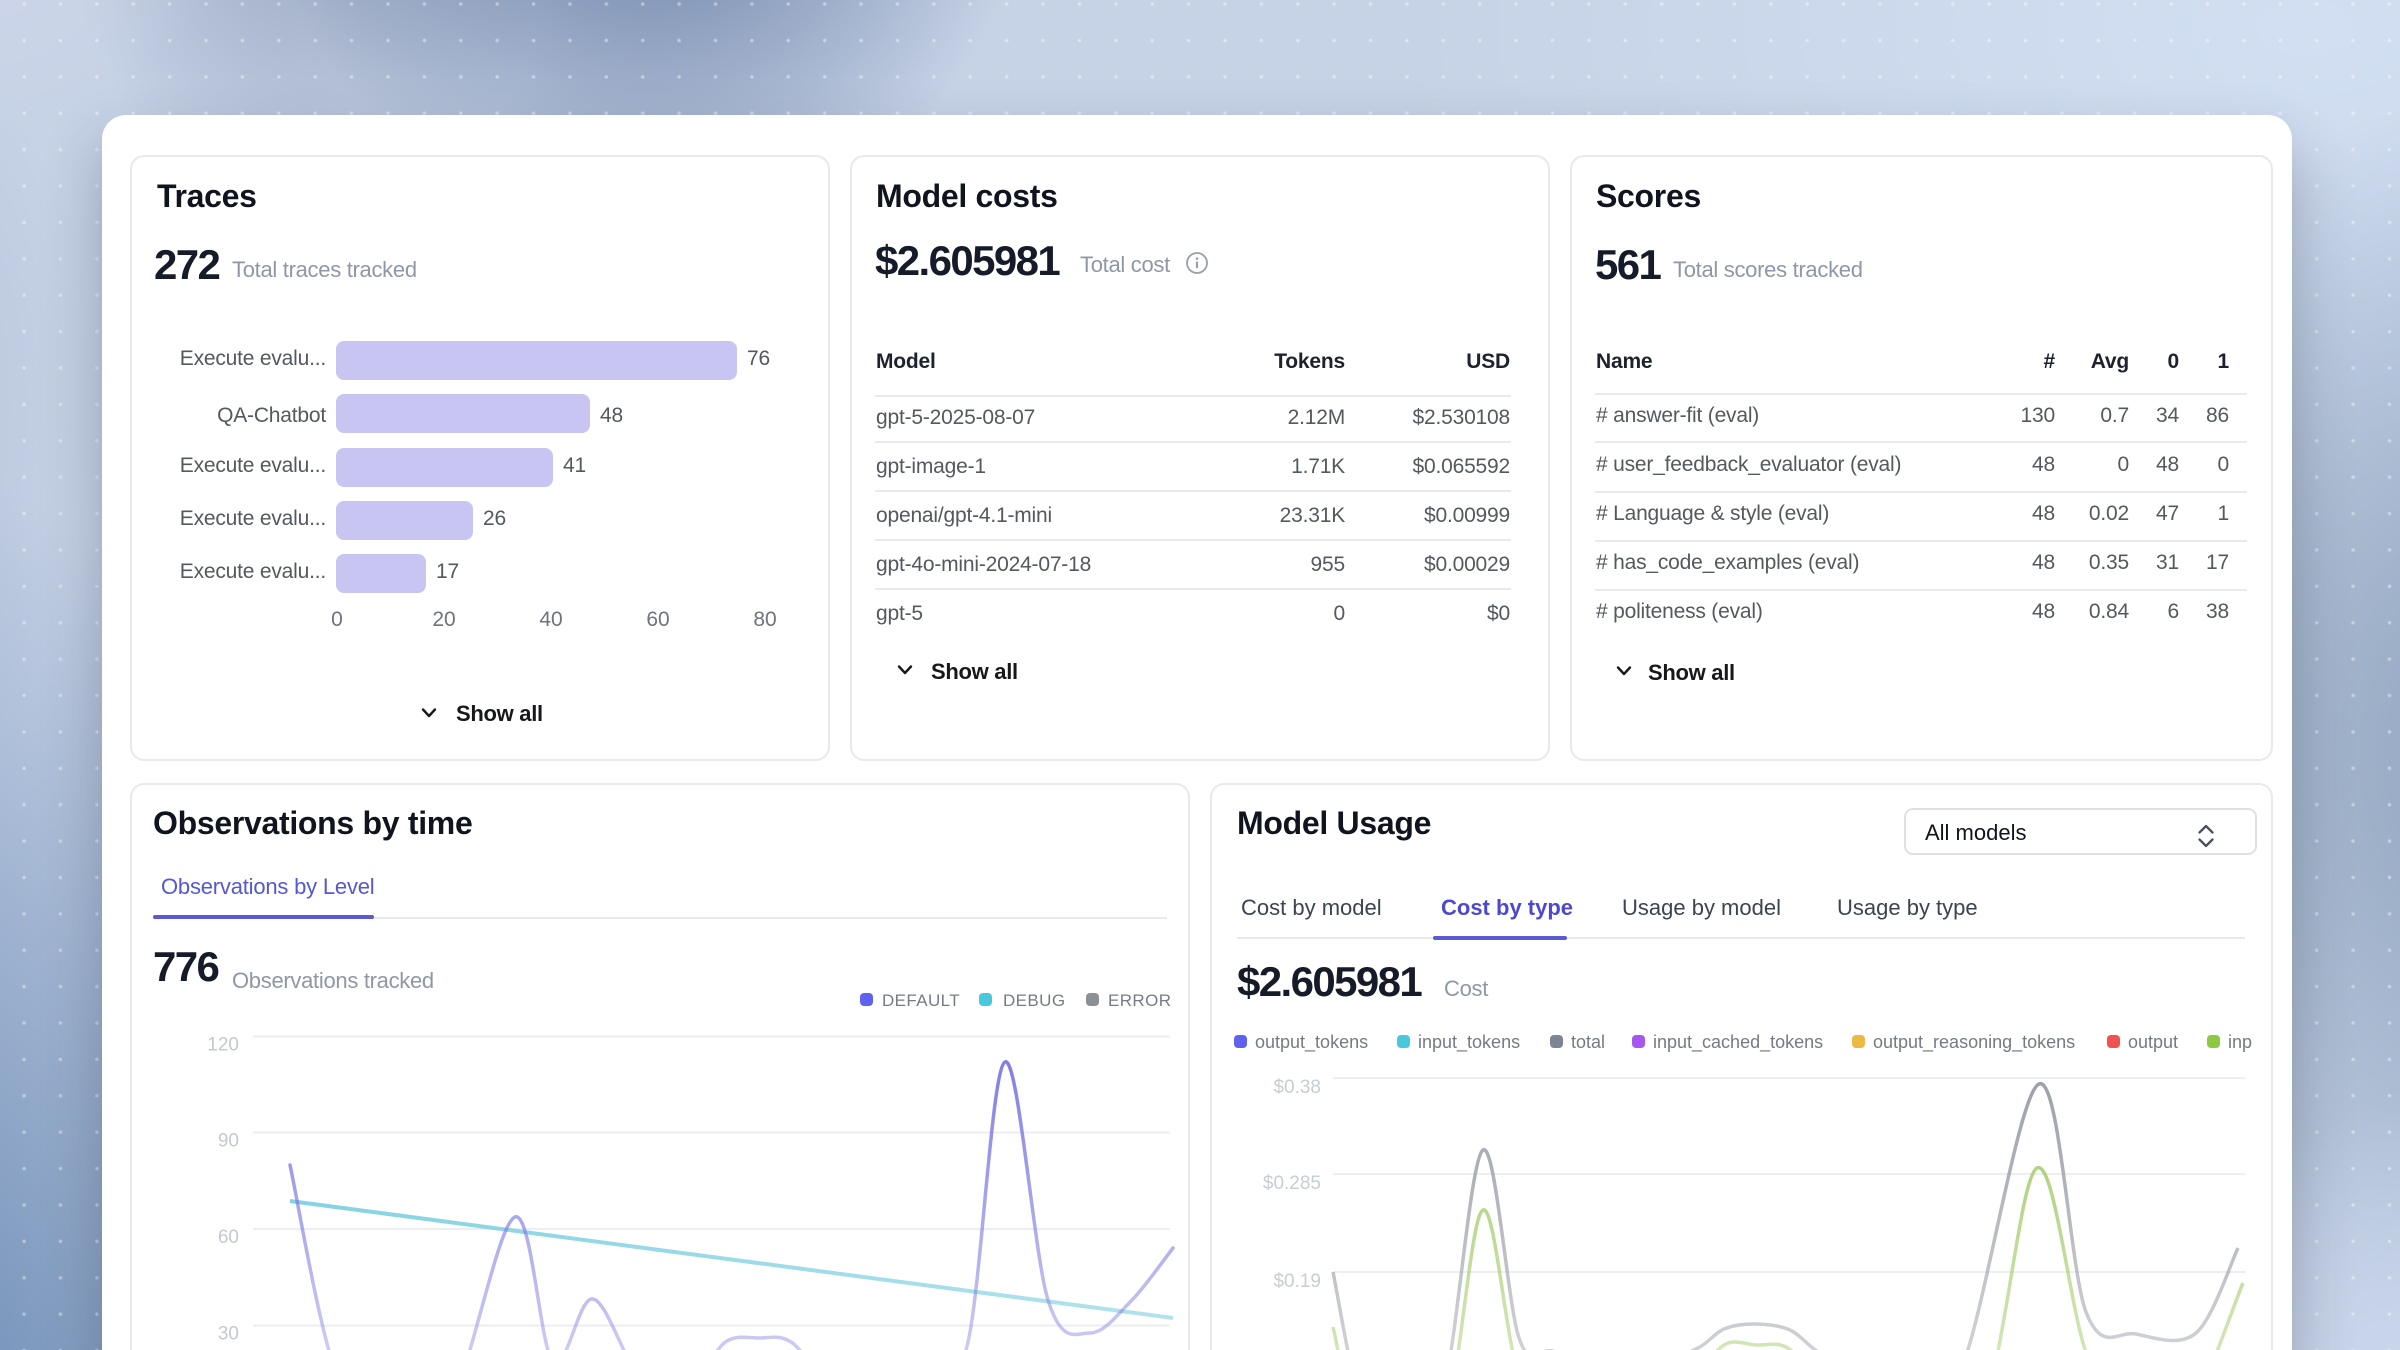 This screenshot has width=2400, height=1350. Describe the element at coordinates (1297, 1087) in the screenshot. I see `svg-text: $0.38` at that location.